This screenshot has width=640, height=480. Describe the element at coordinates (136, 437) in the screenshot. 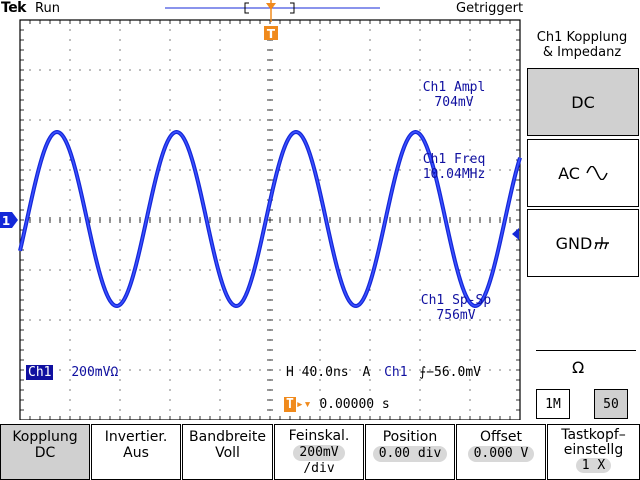

I see `bottom-invert-title: Invertier.` at that location.